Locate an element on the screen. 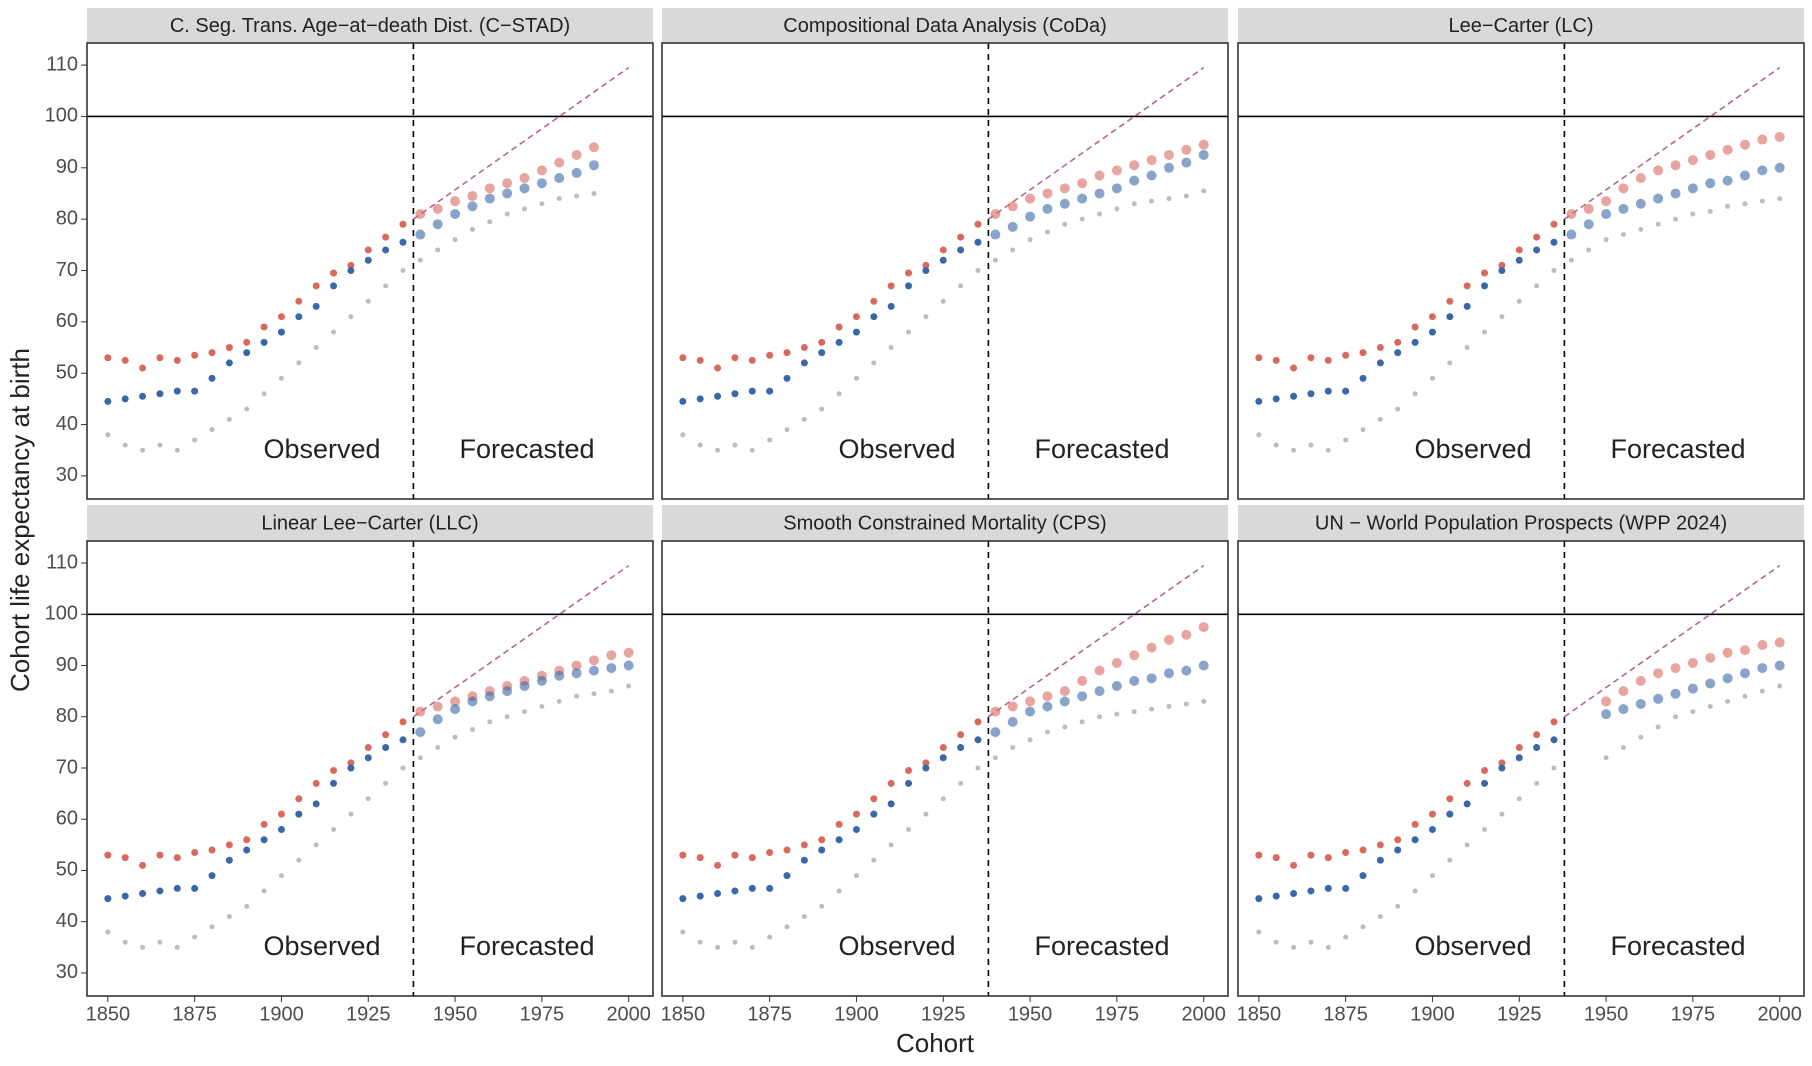 Image resolution: width=1812 pixels, height=1066 pixels. x-axis-title: Cohort is located at coordinates (935, 1043).